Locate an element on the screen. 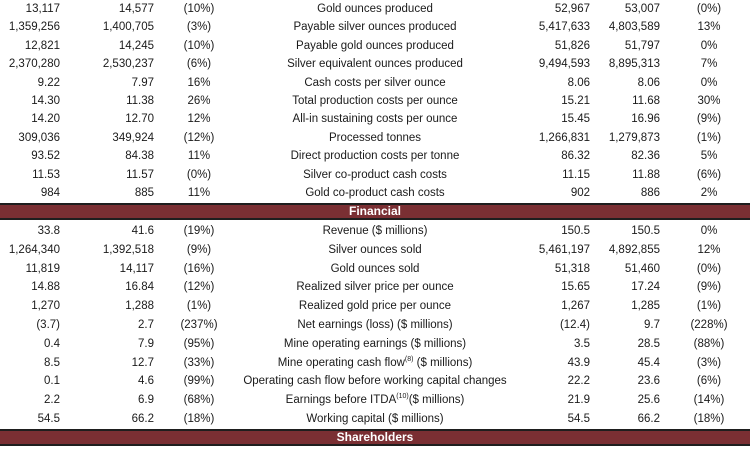 The width and height of the screenshot is (750, 450). metric-label: Revenue ($ millions) is located at coordinates (375, 231).